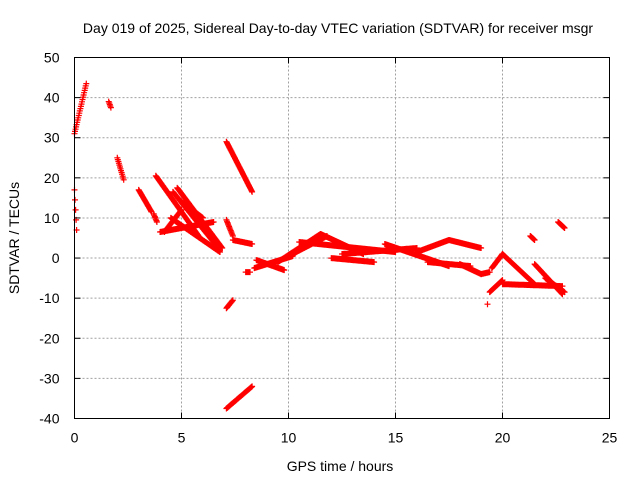  Describe the element at coordinates (503, 438) in the screenshot. I see `x-tick-label: 20` at that location.